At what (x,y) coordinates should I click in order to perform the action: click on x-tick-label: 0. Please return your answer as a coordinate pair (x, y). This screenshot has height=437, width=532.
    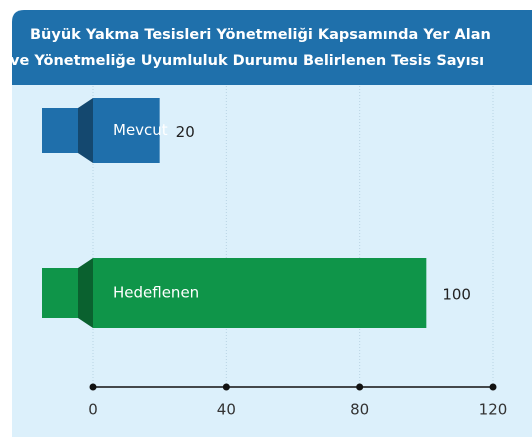
    Looking at the image, I should click on (93, 410).